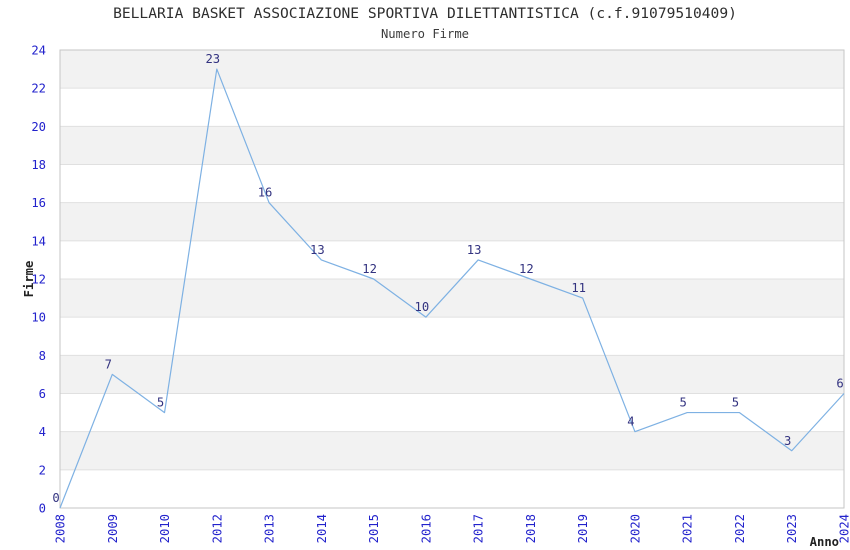  I want to click on x-tick-label: 2018, so click(531, 528).